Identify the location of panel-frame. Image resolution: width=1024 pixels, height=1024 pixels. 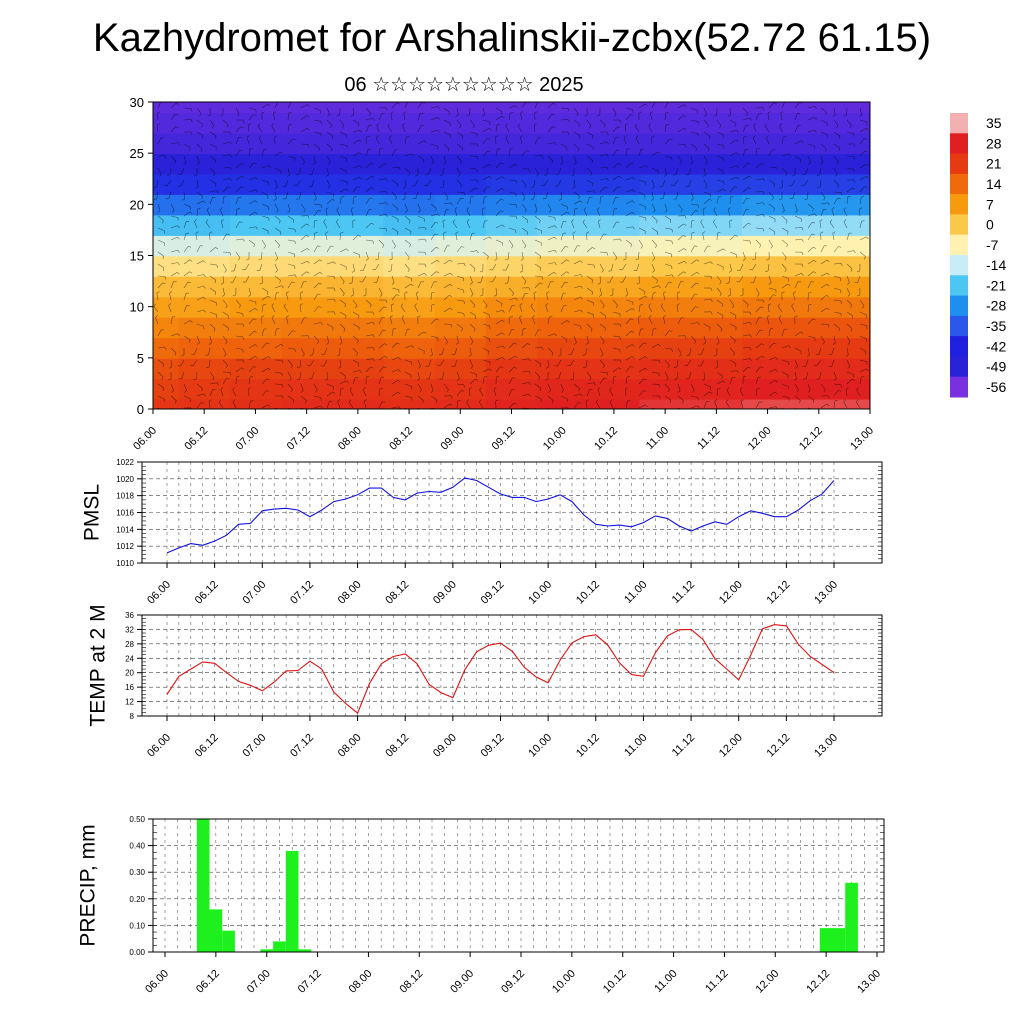
(518, 885).